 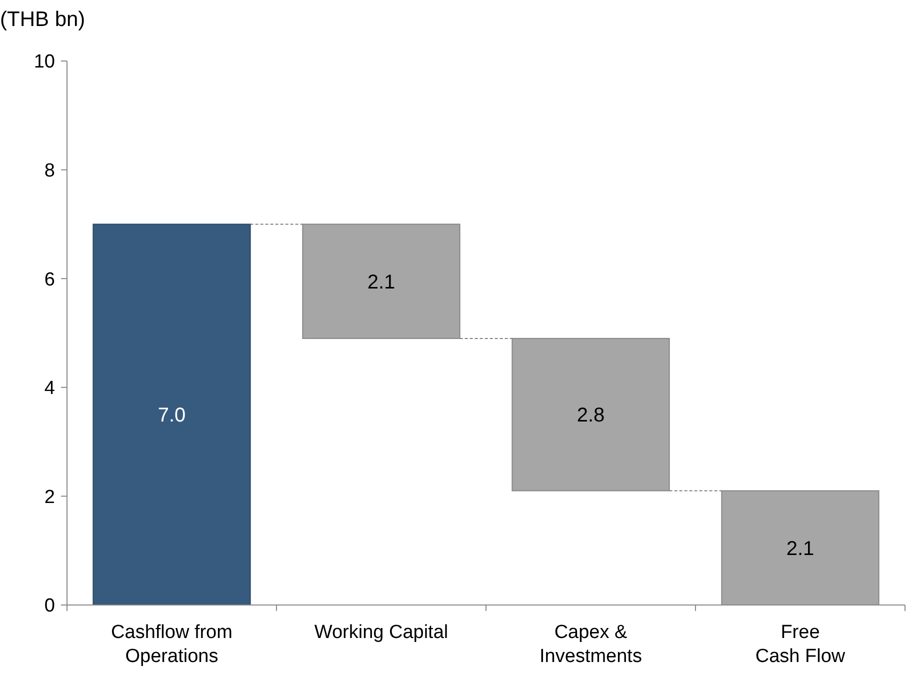 I want to click on data-label: 2.8, so click(x=590, y=415).